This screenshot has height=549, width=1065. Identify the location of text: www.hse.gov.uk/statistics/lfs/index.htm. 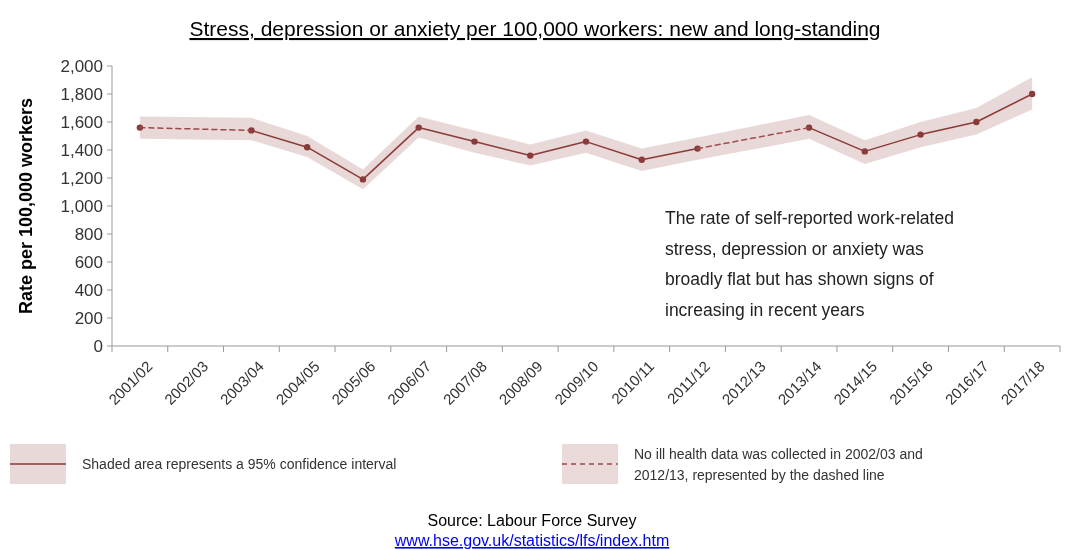
(531, 540).